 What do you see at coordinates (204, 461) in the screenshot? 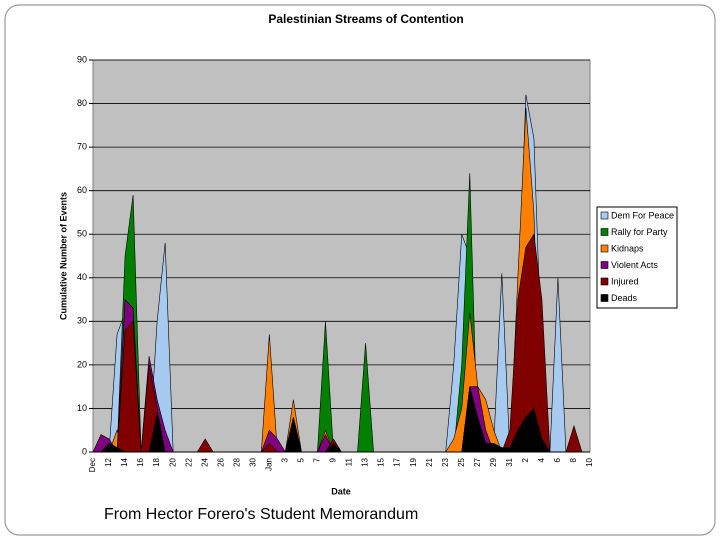
I see `x-tick-label: 24` at bounding box center [204, 461].